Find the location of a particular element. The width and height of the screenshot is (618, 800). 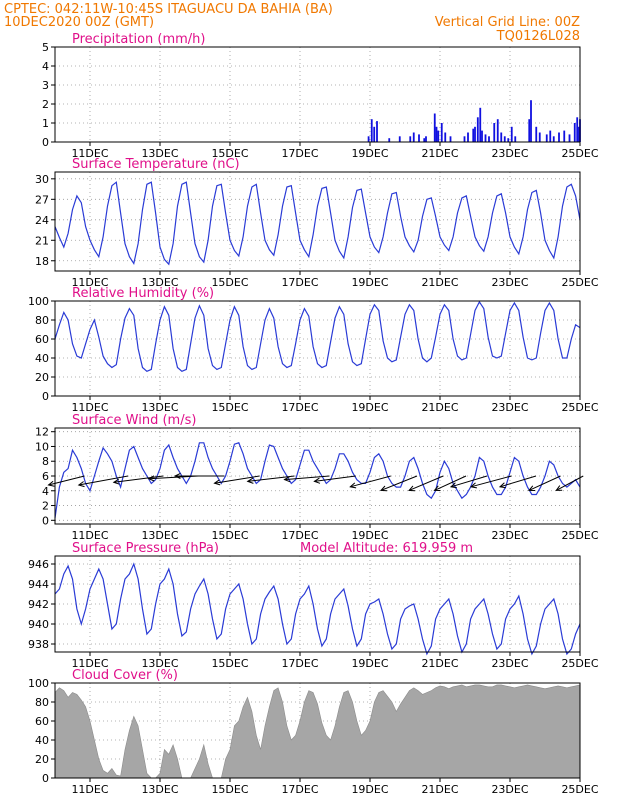

humidity-xtick-label: 19DEC is located at coordinates (369, 407).